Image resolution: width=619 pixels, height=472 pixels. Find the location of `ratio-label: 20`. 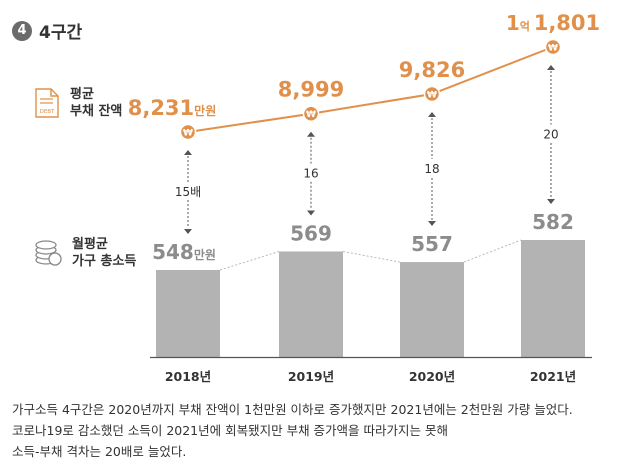

ratio-label: 20 is located at coordinates (550, 135).